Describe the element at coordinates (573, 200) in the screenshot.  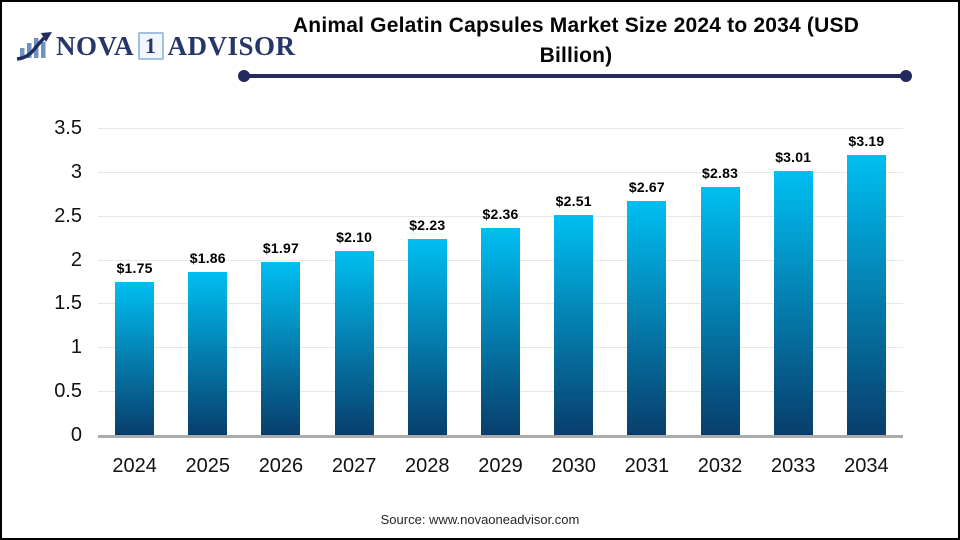
I see `bar-value-label: $2.51` at that location.